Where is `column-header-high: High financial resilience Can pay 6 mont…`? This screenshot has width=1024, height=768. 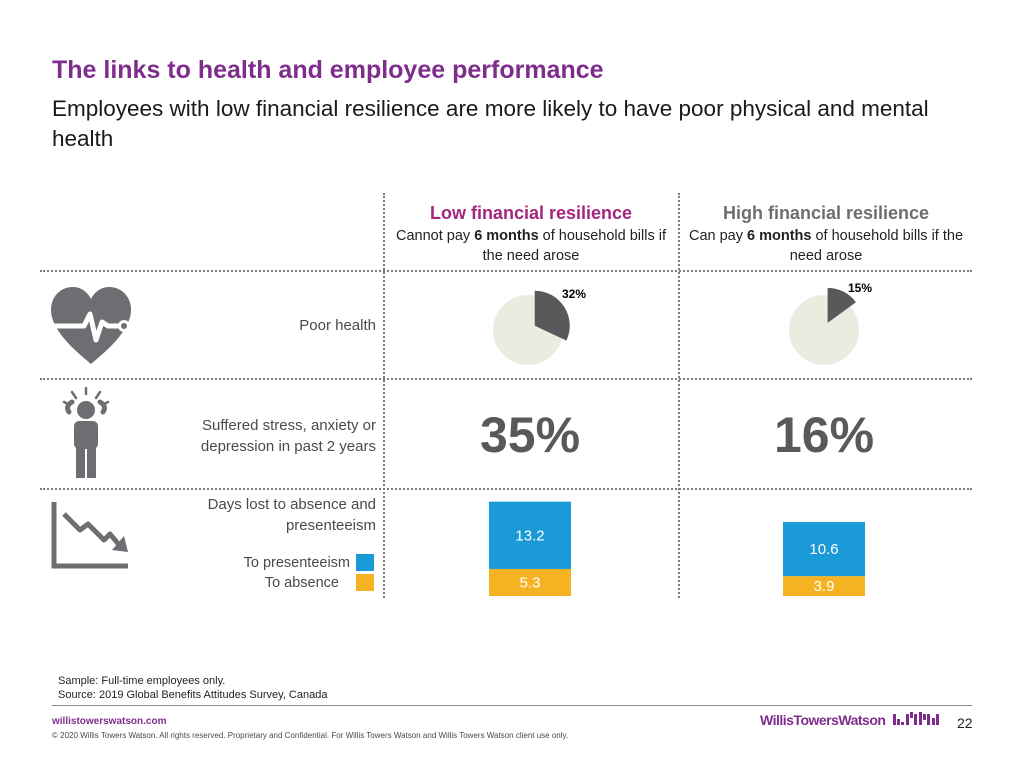
column-header-high: High financial resilience Can pay 6 mont… is located at coordinates (826, 233).